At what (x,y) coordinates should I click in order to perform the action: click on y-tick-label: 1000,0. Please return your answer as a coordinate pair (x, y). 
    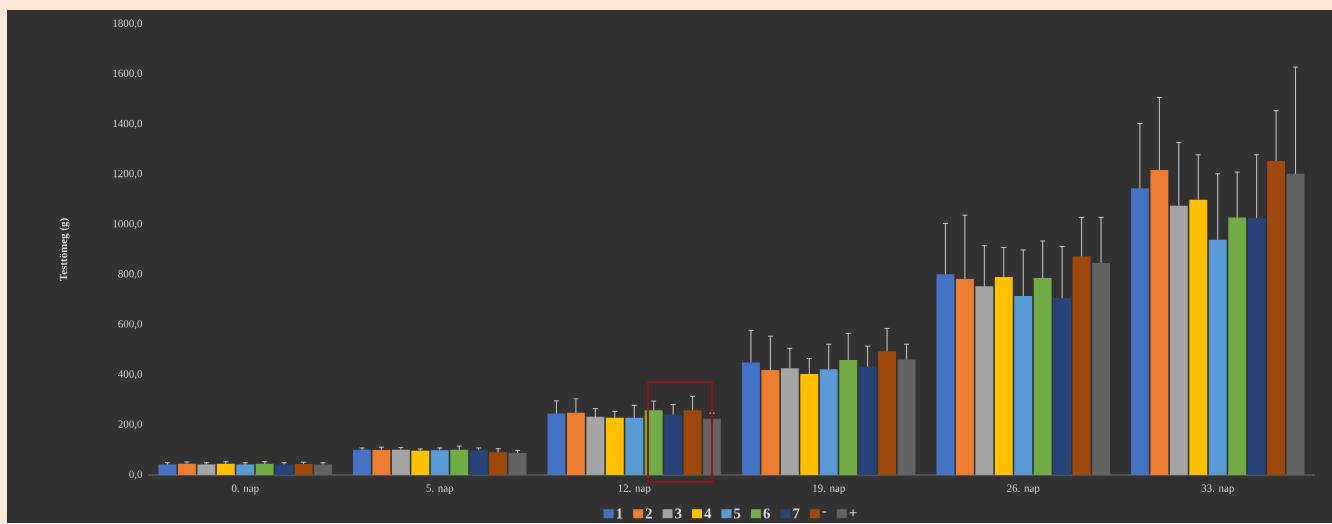
    Looking at the image, I should click on (128, 224).